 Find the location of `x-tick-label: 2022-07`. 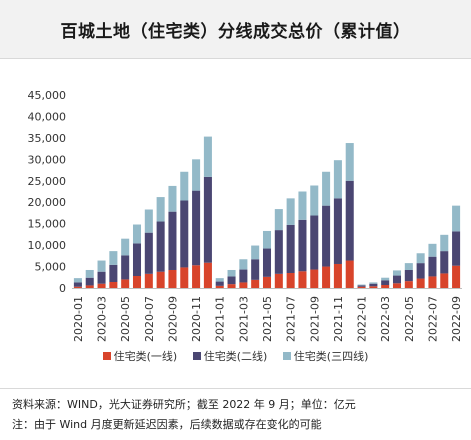

x-tick-label: 2022-07 is located at coordinates (432, 319).